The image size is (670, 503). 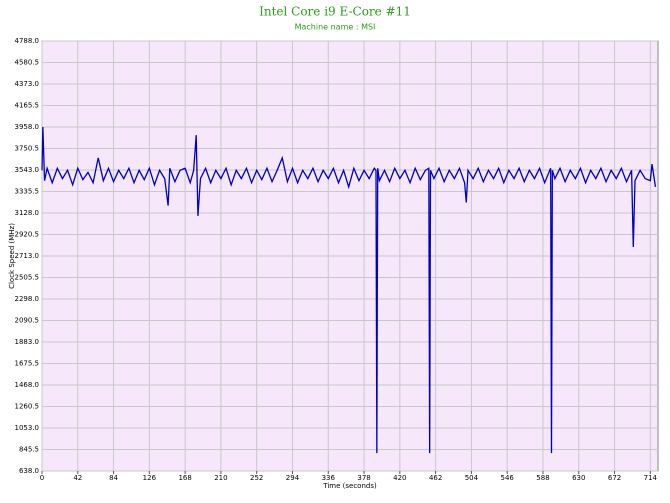 I want to click on x-tick-label: 462, so click(x=435, y=478).